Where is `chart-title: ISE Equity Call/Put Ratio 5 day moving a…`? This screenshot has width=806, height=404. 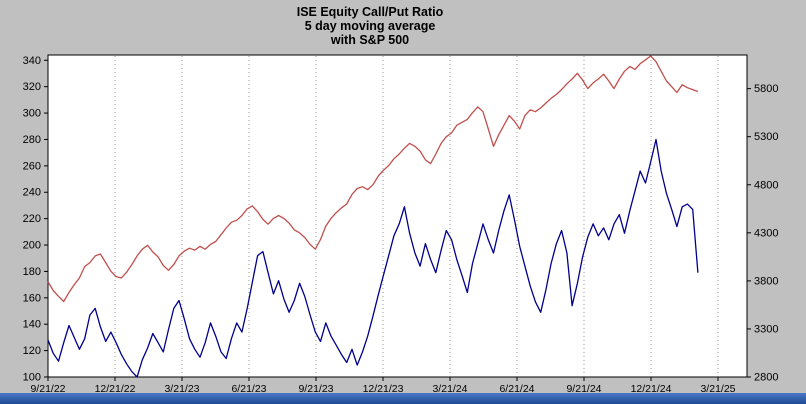 chart-title: ISE Equity Call/Put Ratio 5 day moving a… is located at coordinates (370, 26).